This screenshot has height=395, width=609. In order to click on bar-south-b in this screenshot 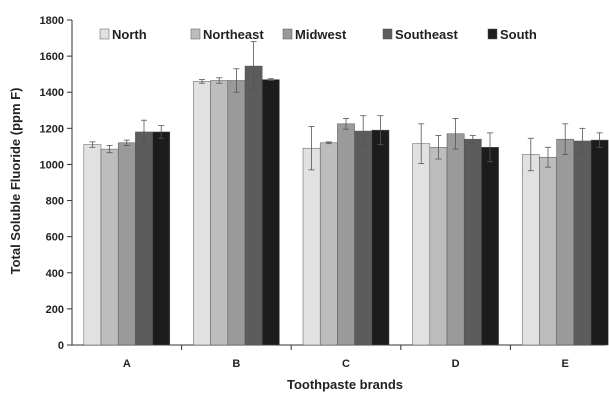, I will do `click(270, 212)`.